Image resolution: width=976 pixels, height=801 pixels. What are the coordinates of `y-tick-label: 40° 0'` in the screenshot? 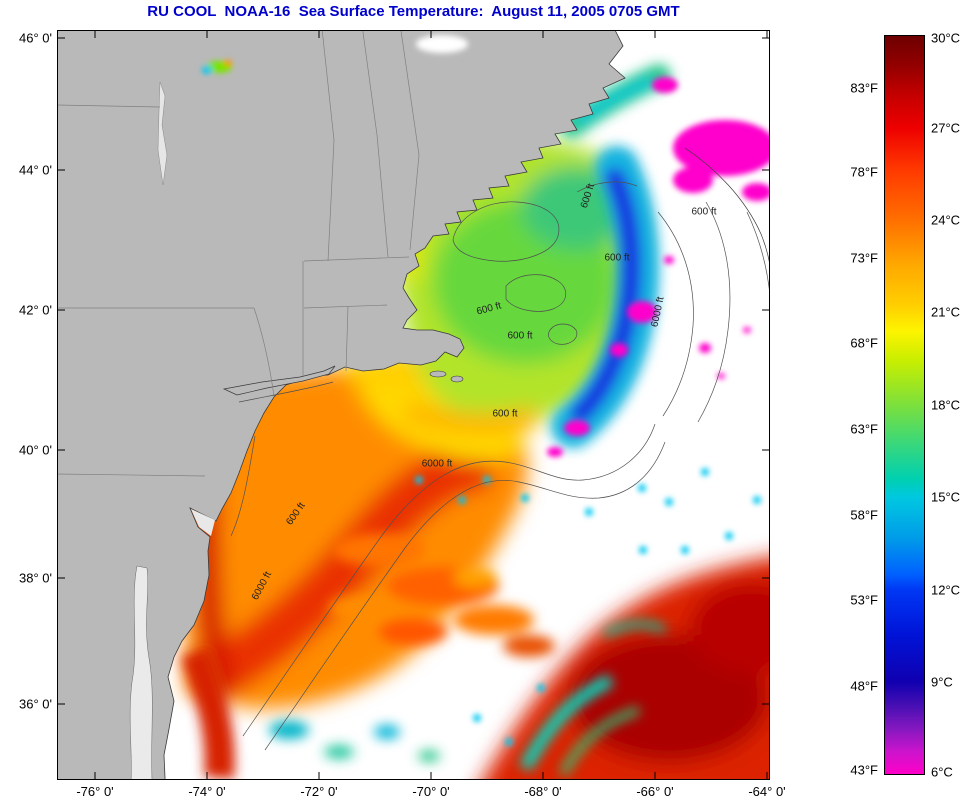 It's located at (35, 450).